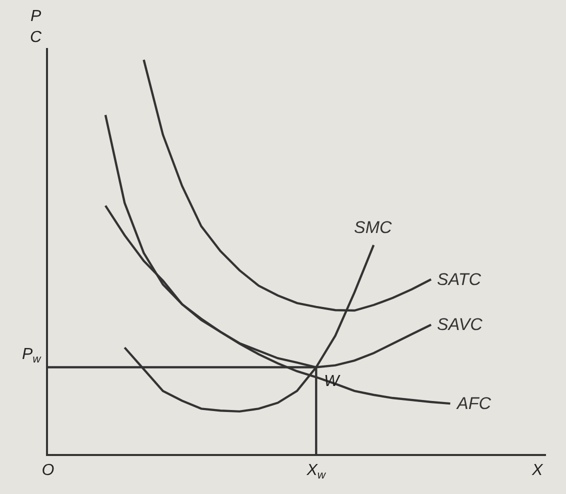  Describe the element at coordinates (36, 27) in the screenshot. I see `y-axis-title: P C` at that location.